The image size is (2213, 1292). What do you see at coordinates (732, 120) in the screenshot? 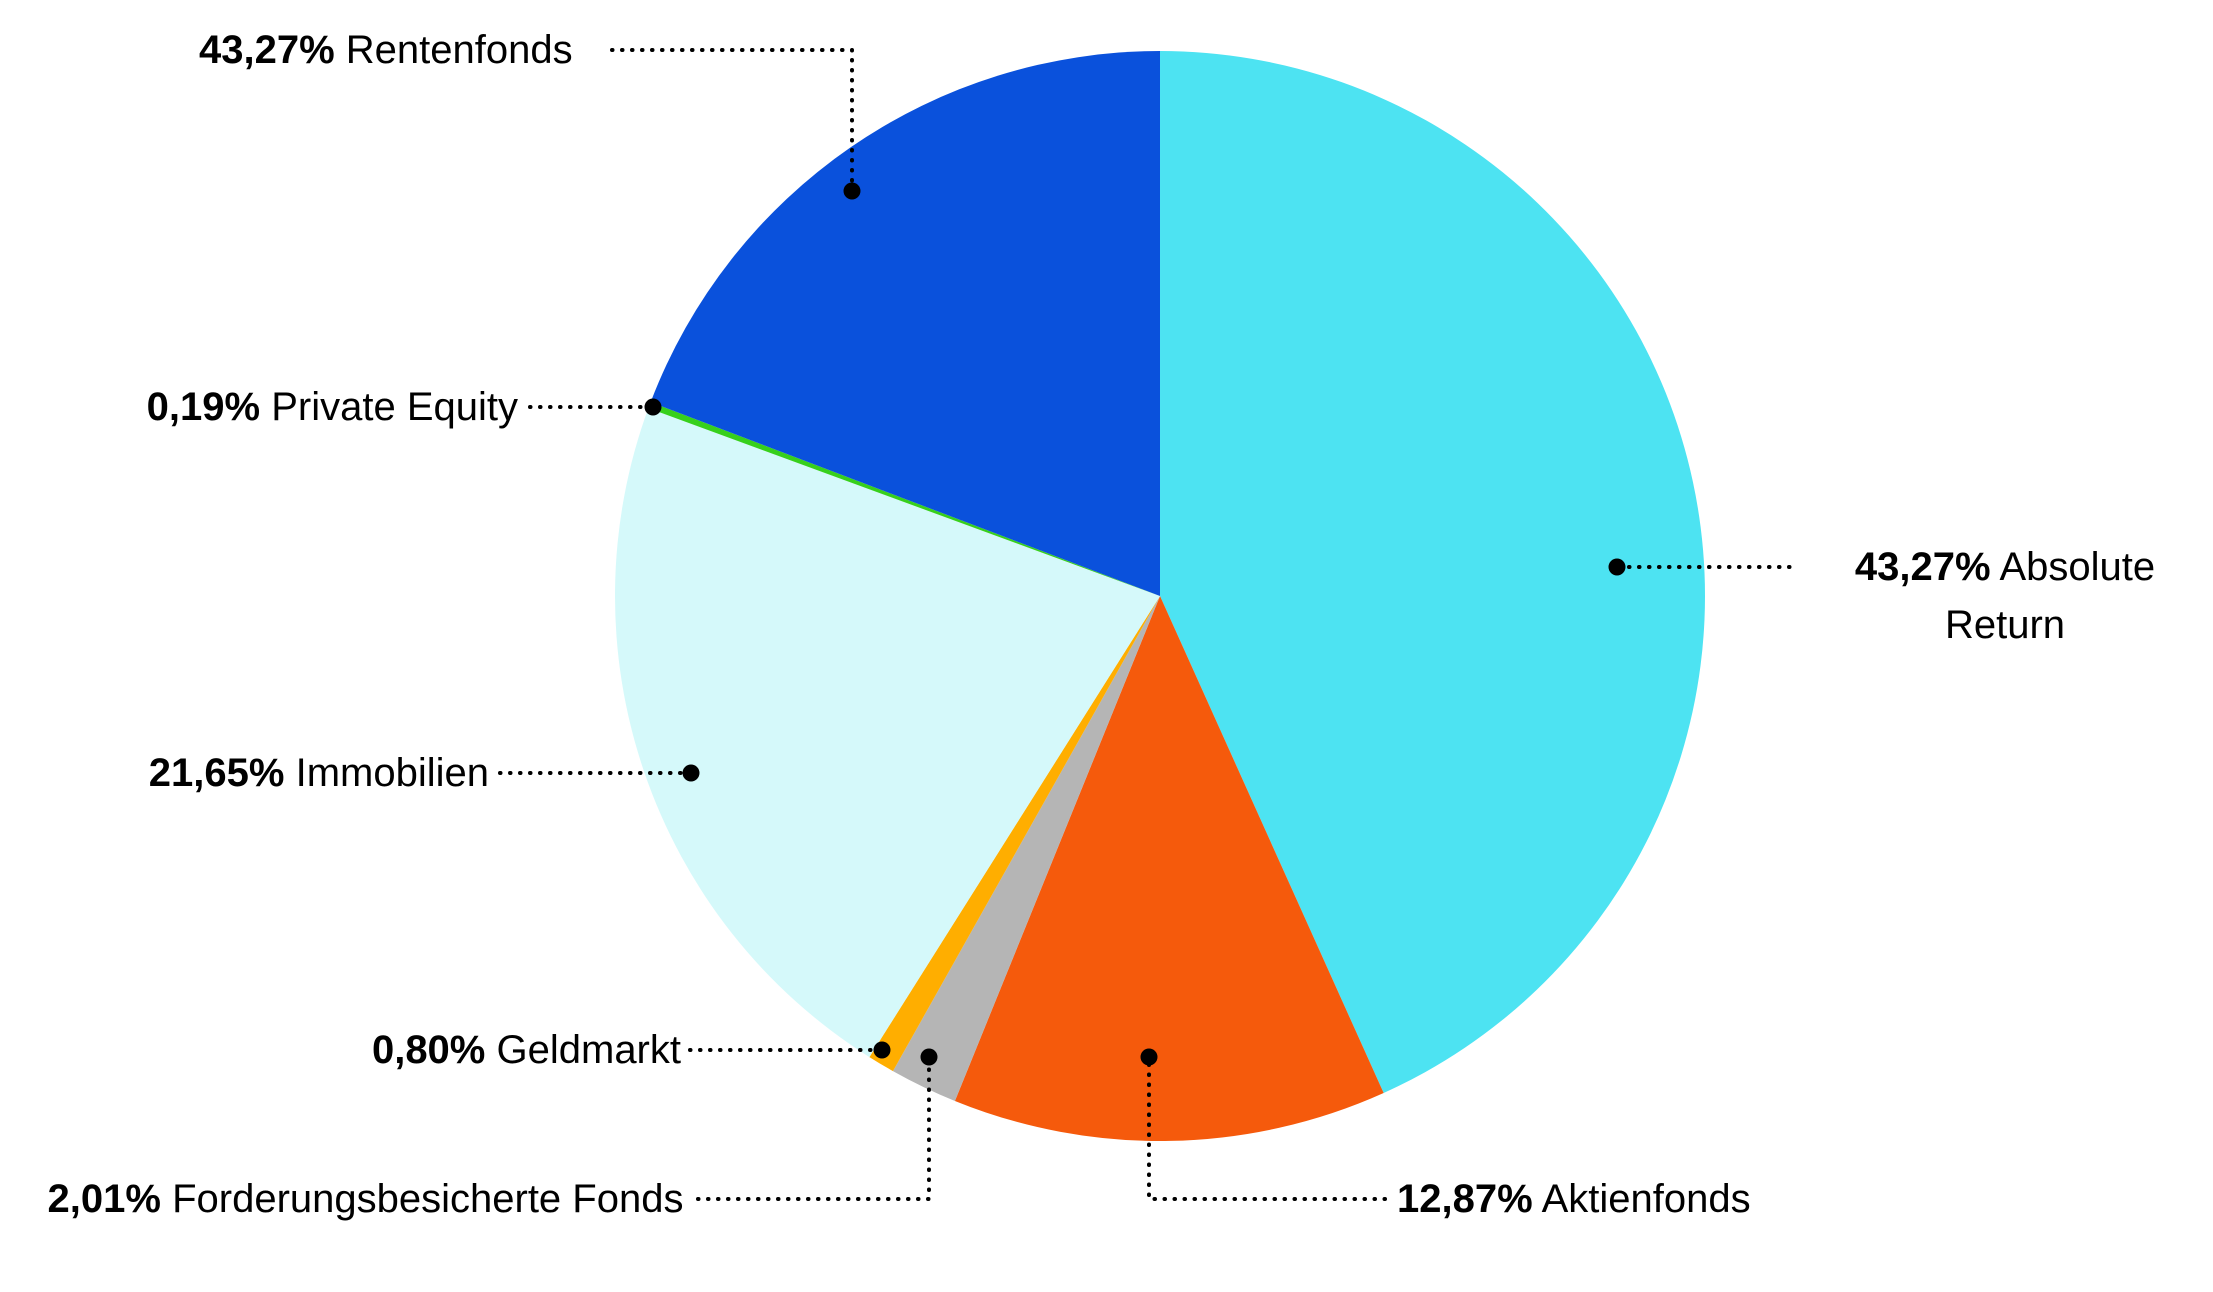
I see `leader-line-rentenfonds` at bounding box center [732, 120].